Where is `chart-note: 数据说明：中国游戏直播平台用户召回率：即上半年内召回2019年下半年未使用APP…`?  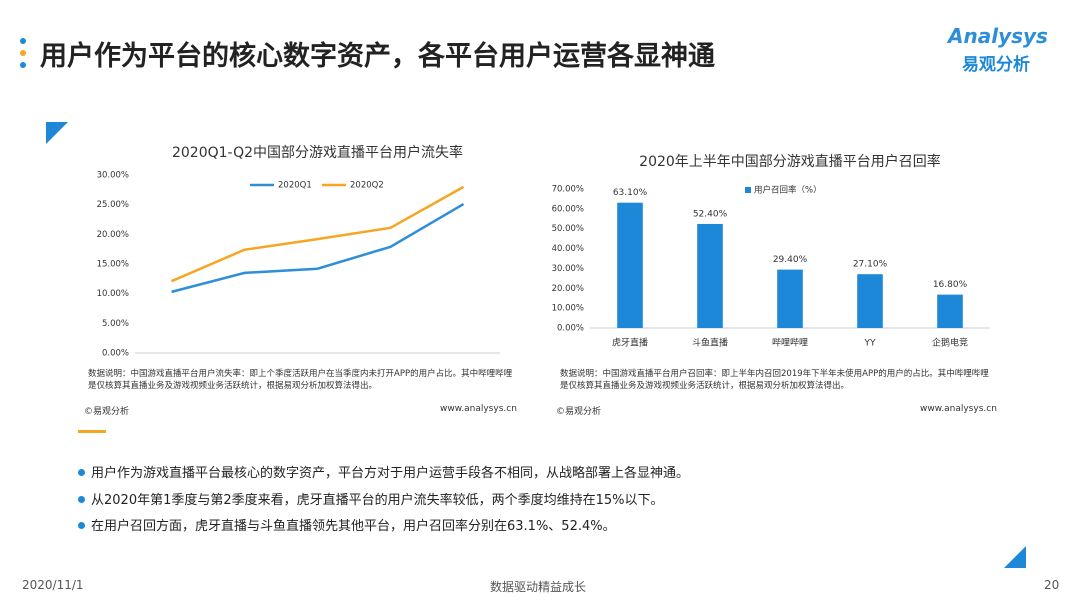 chart-note: 数据说明：中国游戏直播平台用户召回率：即上半年内召回2019年下半年未使用APP… is located at coordinates (774, 380).